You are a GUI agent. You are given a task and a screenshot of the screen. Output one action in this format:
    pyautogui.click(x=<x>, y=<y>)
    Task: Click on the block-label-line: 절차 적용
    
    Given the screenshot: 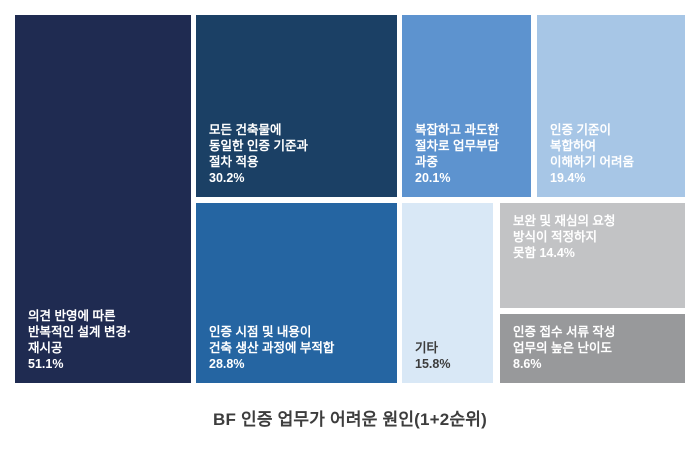 What is the action you would take?
    pyautogui.click(x=234, y=162)
    